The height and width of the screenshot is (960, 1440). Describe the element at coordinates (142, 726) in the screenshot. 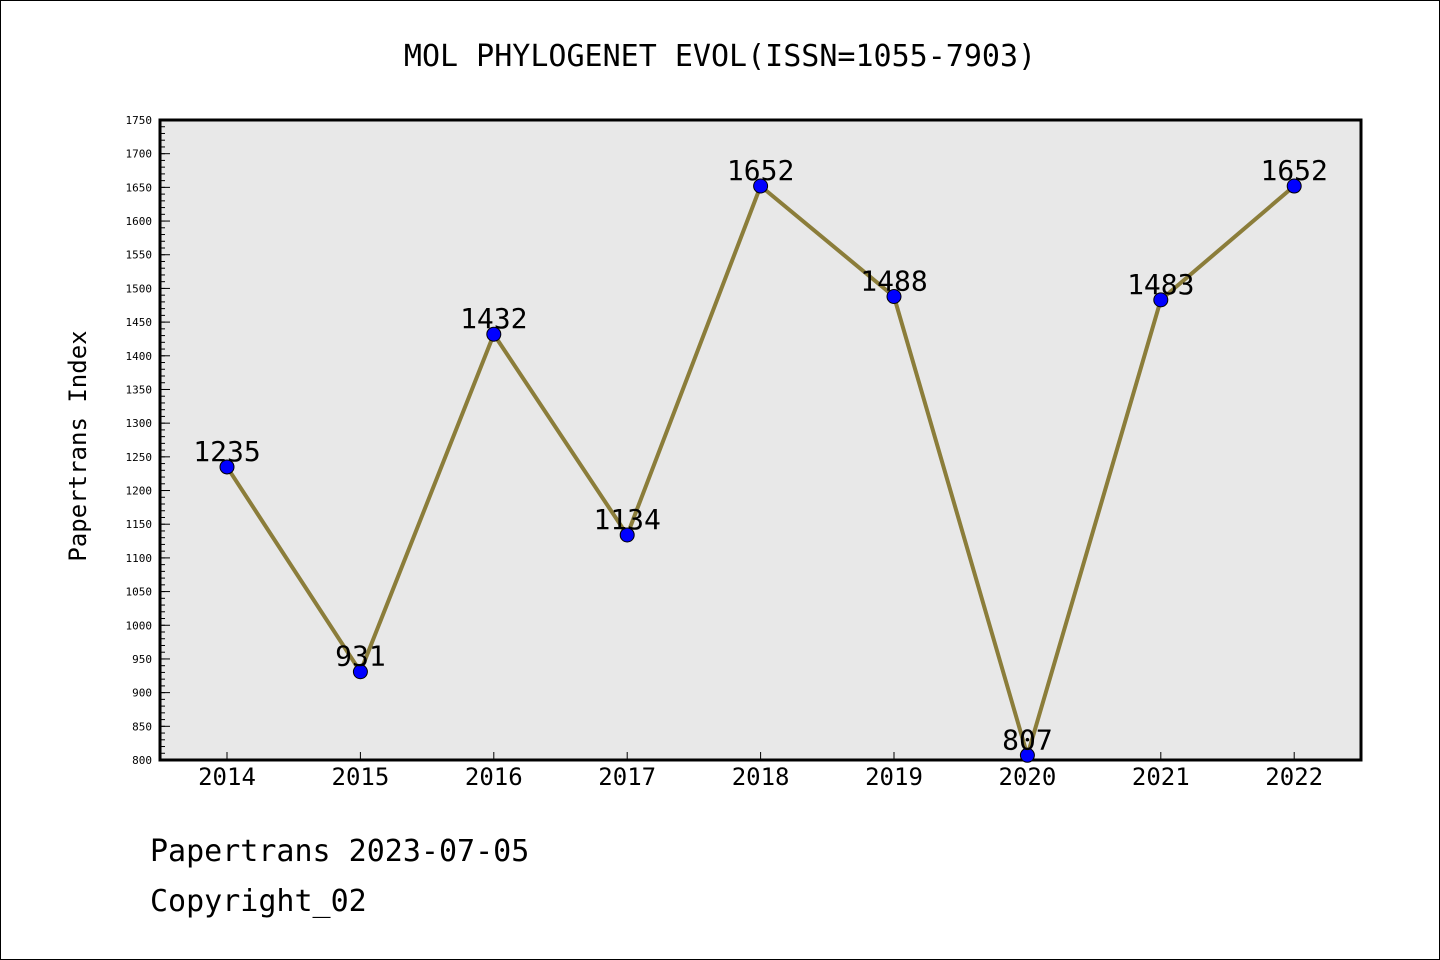

I see `y-tick-label: 850` at that location.